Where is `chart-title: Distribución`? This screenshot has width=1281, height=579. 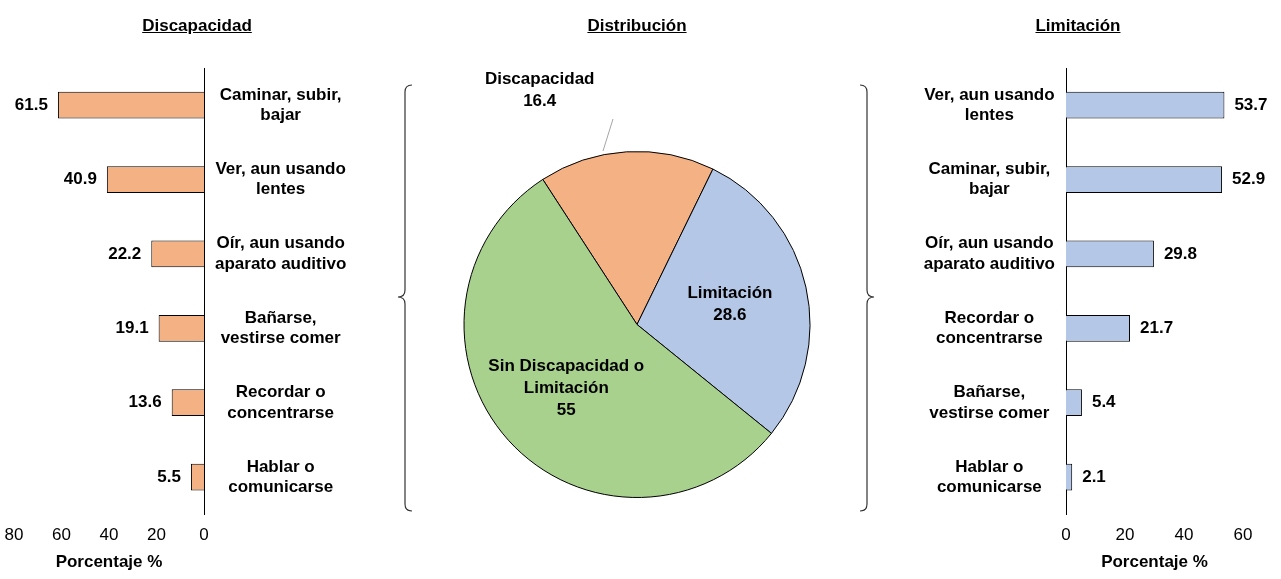
chart-title: Distribución is located at coordinates (637, 26).